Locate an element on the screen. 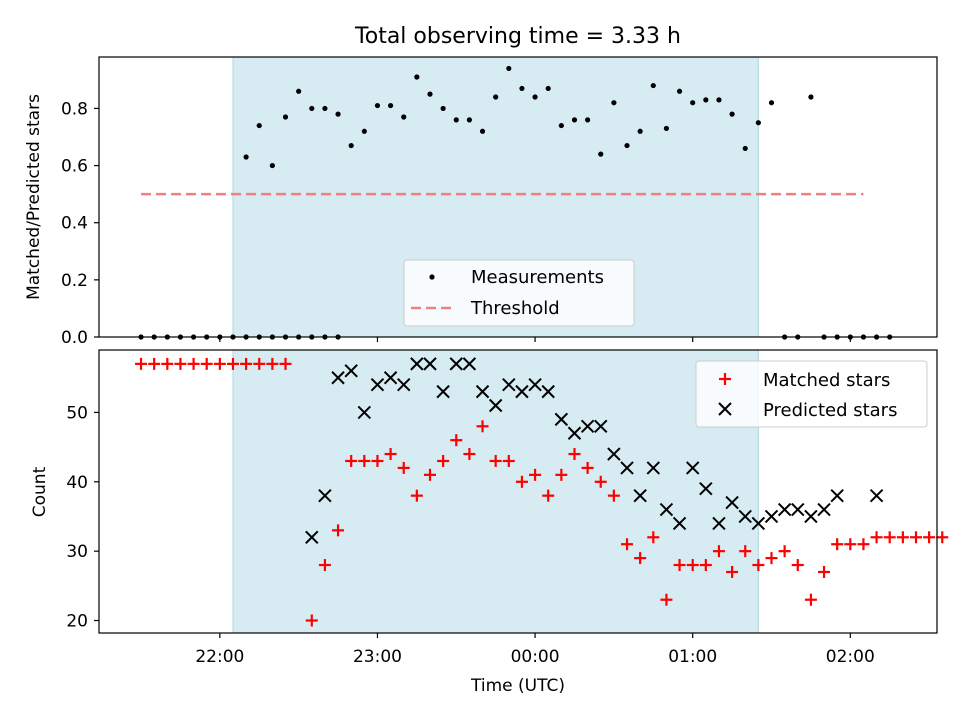  bottom-x-tick-label: 01:00 is located at coordinates (692, 657).